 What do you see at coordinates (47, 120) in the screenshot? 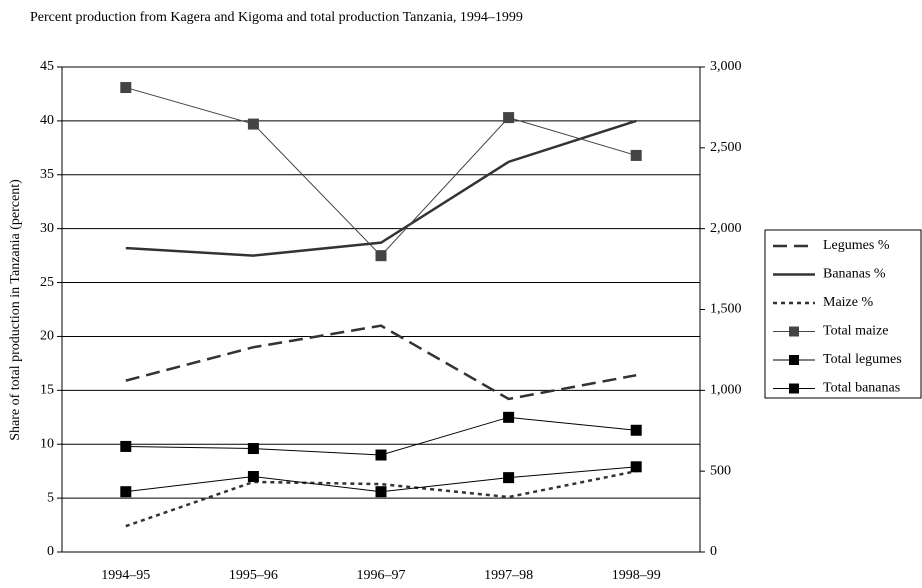
I see `y-tick-label: 40` at bounding box center [47, 120].